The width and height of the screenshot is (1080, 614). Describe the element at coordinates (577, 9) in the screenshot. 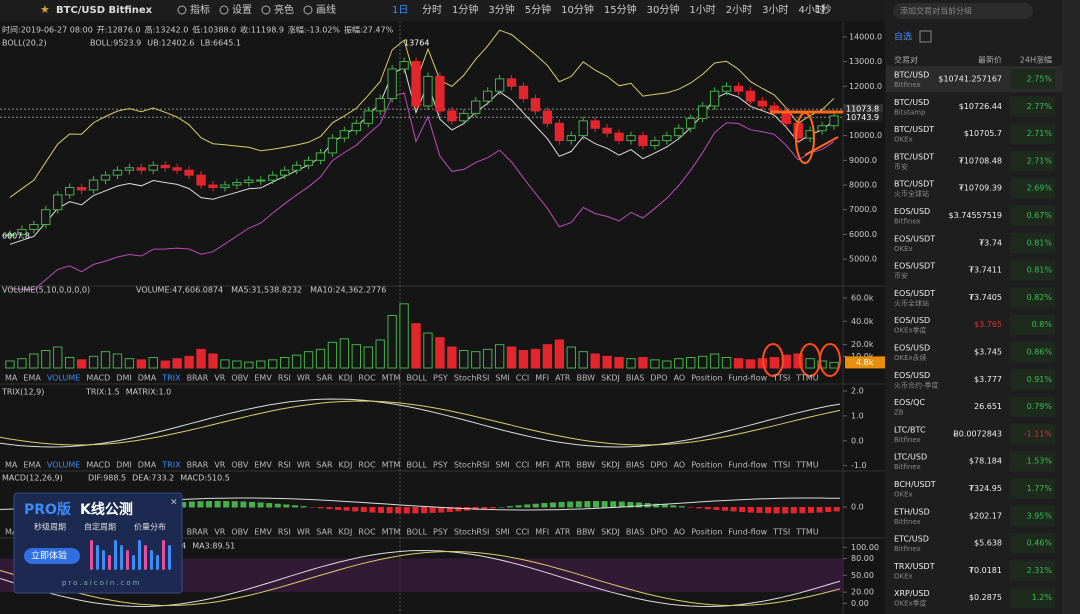

I see `interval-button: 10分钟` at that location.